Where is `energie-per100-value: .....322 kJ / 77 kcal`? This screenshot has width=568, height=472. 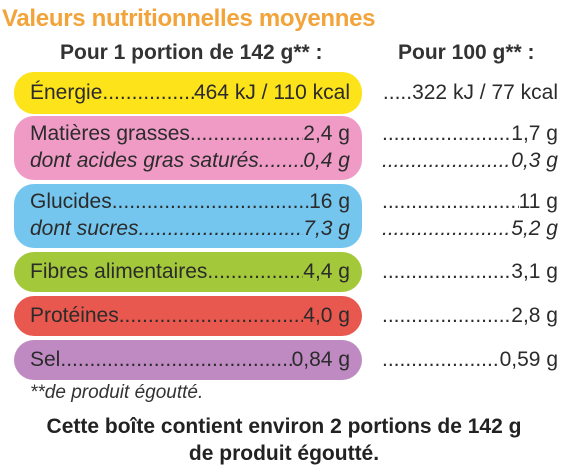
energie-per100-value: .....322 kJ / 77 kcal is located at coordinates (470, 92).